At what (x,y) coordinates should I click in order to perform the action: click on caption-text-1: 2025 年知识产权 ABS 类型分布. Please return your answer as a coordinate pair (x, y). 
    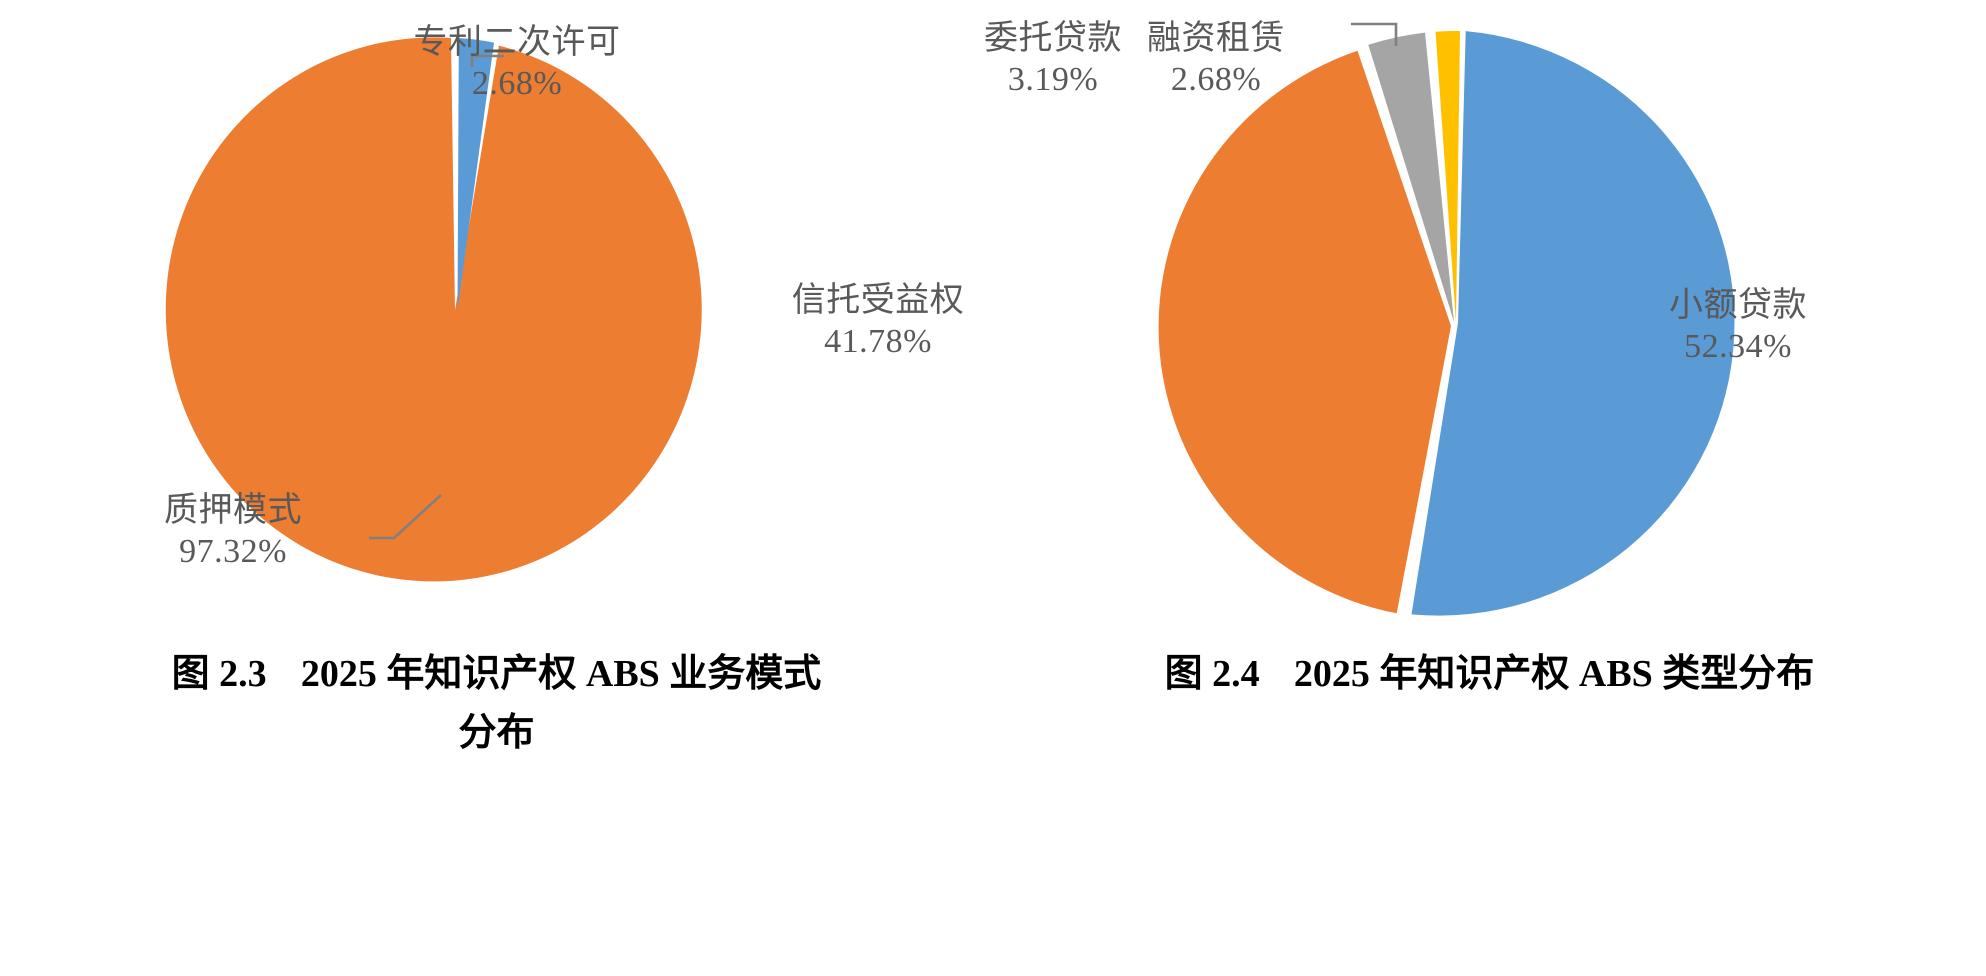
    Looking at the image, I should click on (1554, 674).